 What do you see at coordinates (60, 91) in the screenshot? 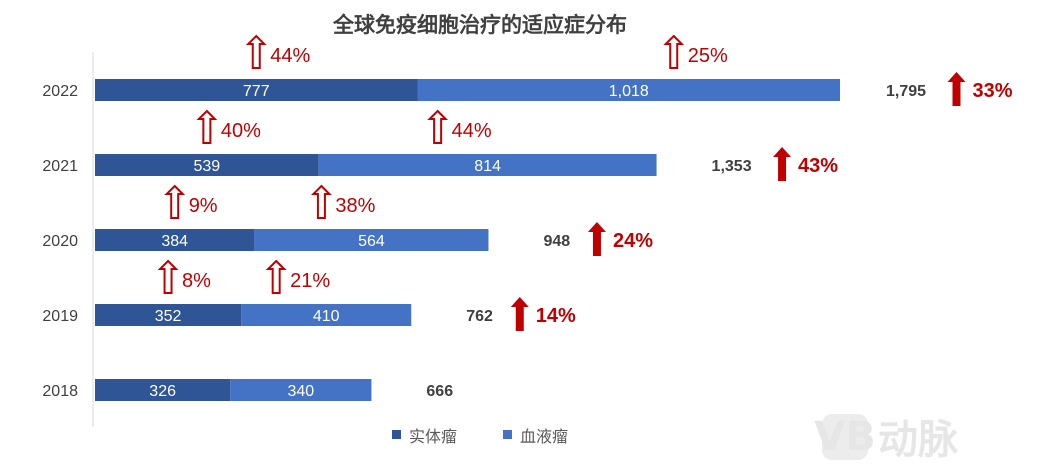
I see `y-tick-label: 2022` at bounding box center [60, 91].